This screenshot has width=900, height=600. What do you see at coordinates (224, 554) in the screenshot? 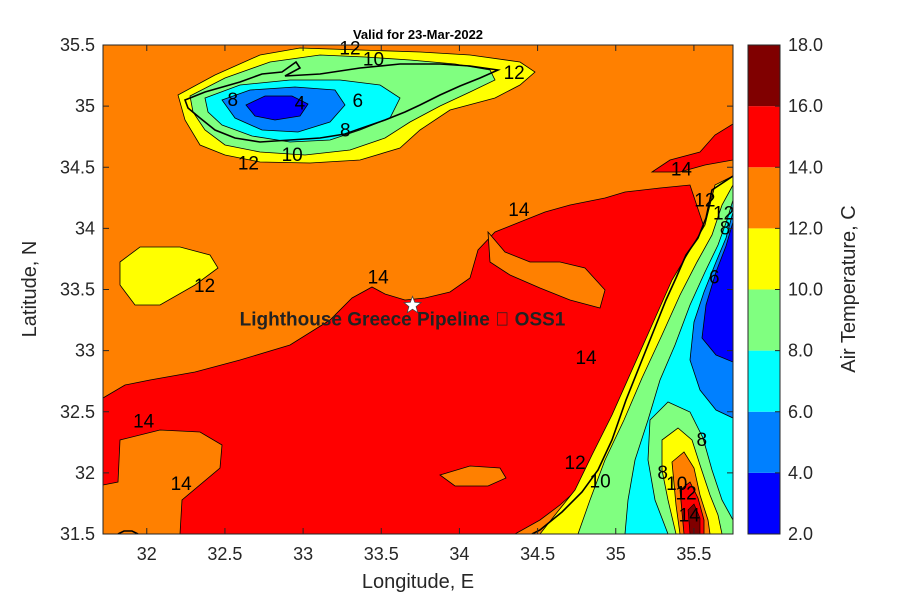
I see `x-tick-label: 32.5` at bounding box center [224, 554].